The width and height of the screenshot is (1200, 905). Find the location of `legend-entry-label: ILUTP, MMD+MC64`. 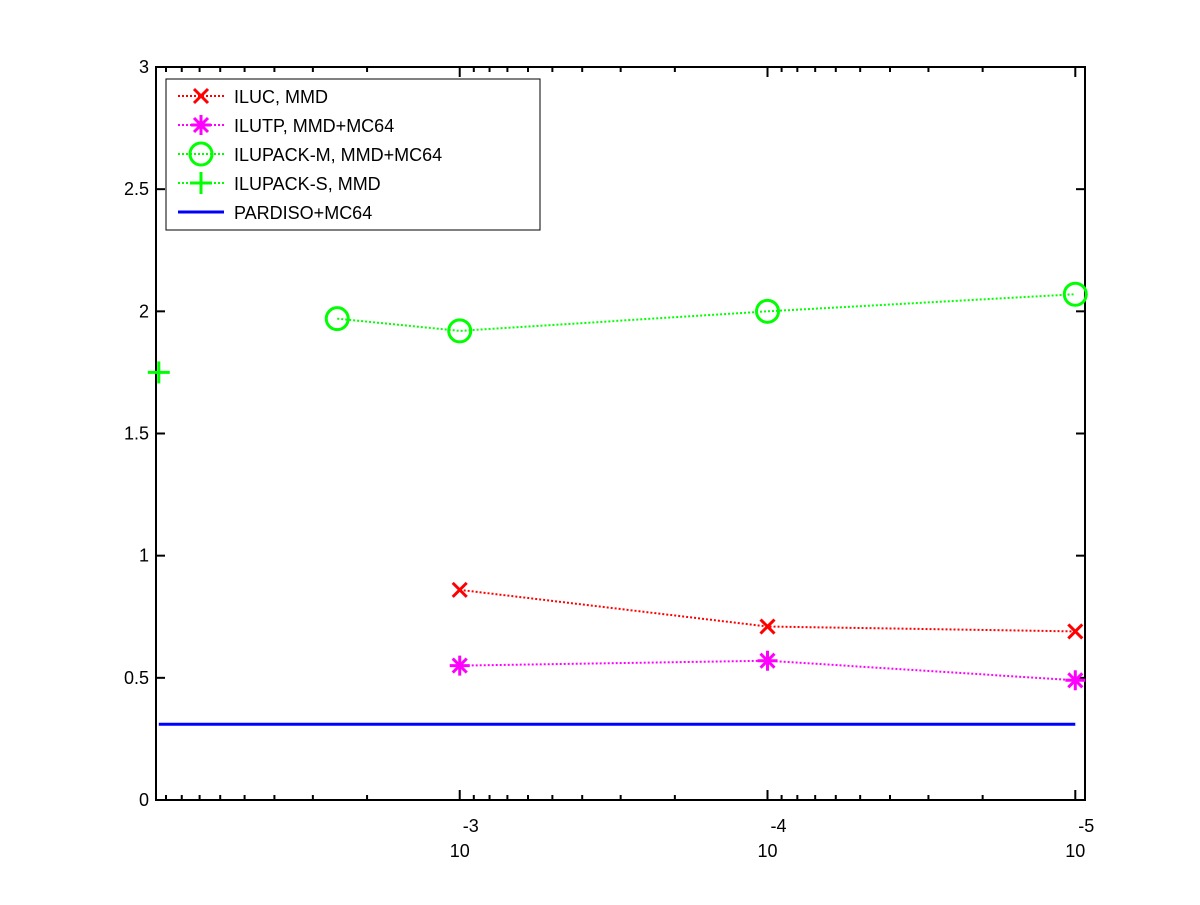

legend-entry-label: ILUTP, MMD+MC64 is located at coordinates (314, 126).